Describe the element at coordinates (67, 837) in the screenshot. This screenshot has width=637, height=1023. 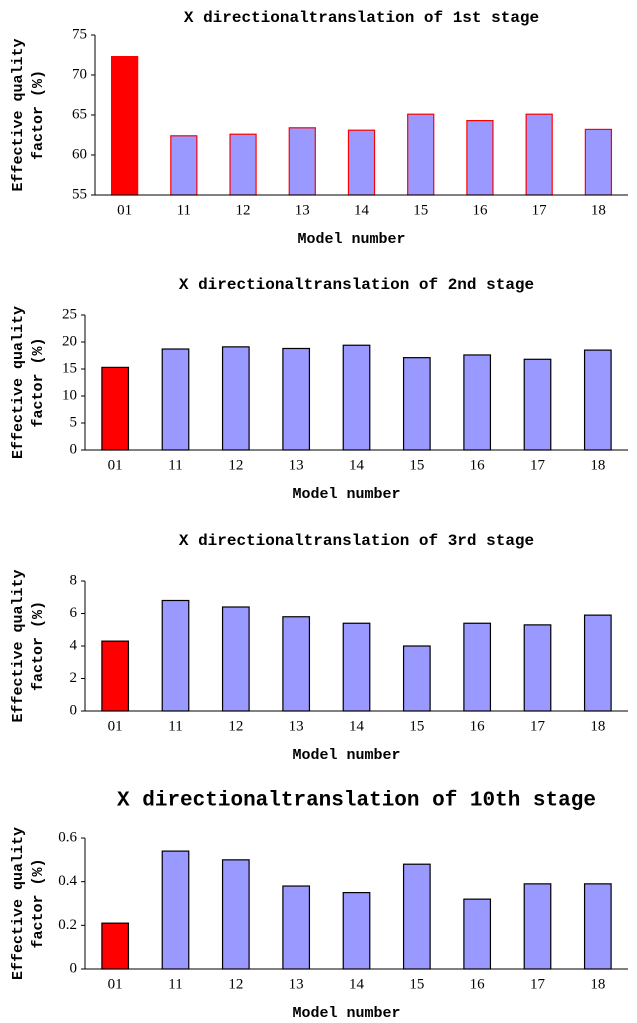
I see `y-tick-label: 0.6` at that location.